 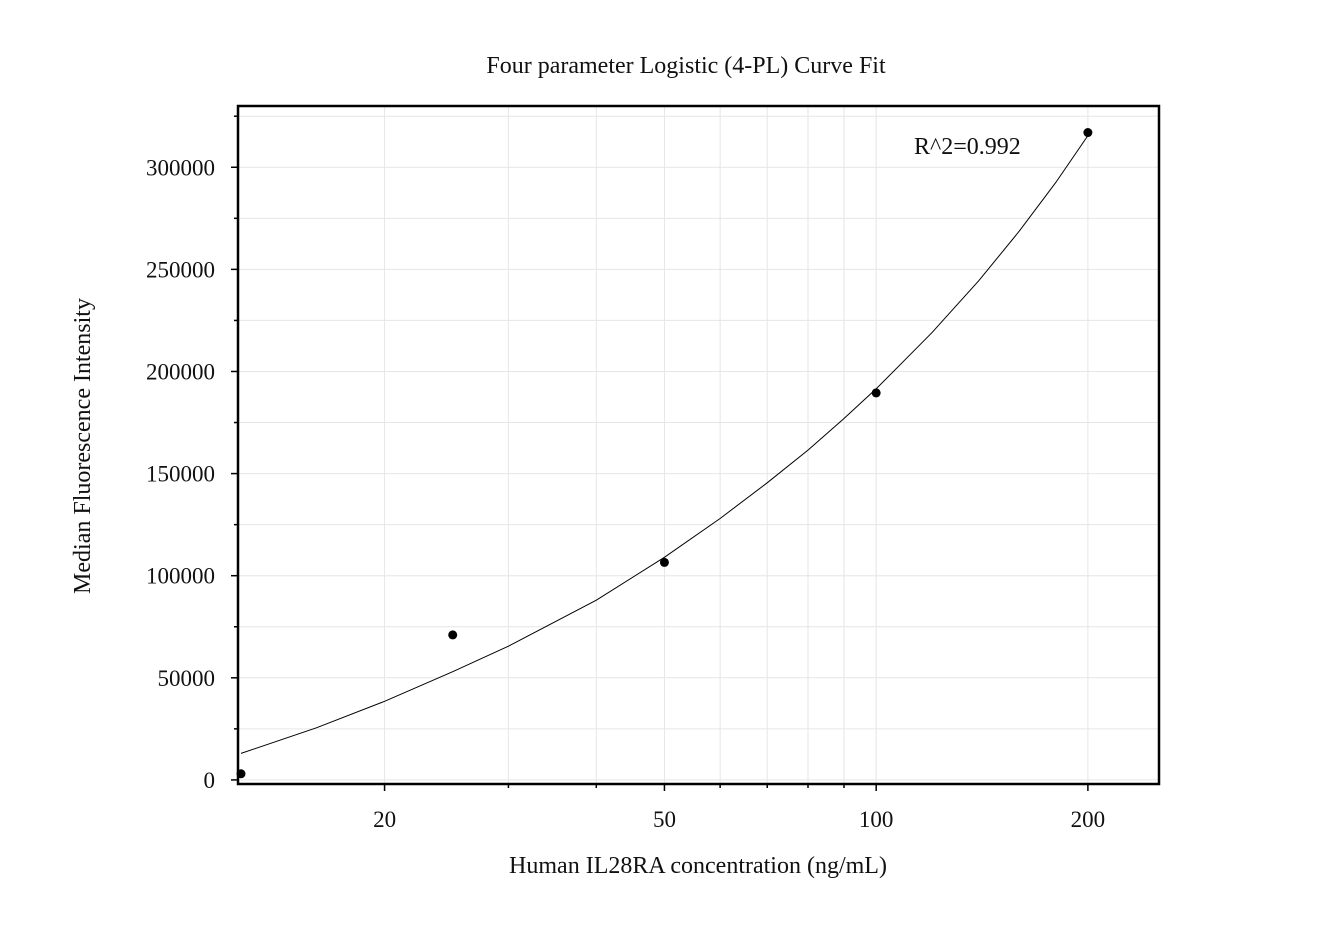 I want to click on y-tick-label: 150000, so click(x=180, y=474).